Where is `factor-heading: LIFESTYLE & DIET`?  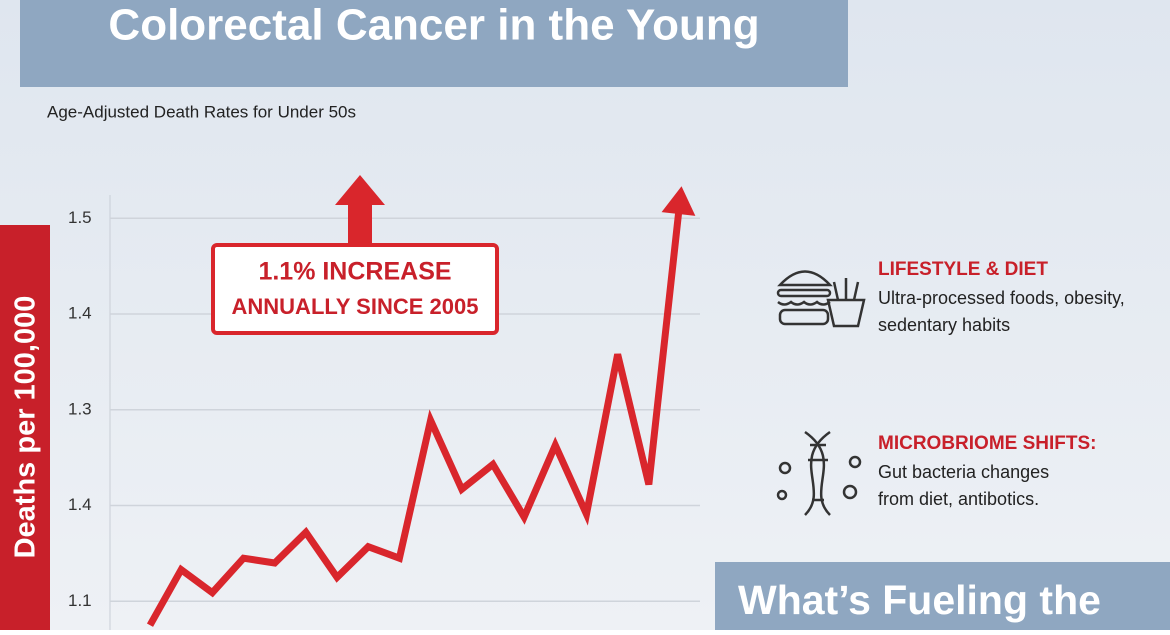 factor-heading: LIFESTYLE & DIET is located at coordinates (963, 269).